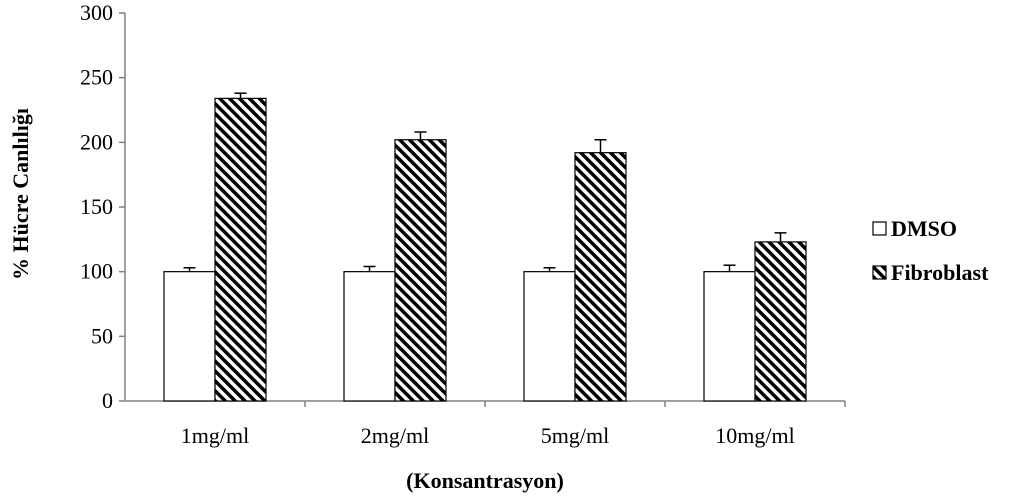 The height and width of the screenshot is (501, 1032). What do you see at coordinates (754, 435) in the screenshot?
I see `x-tick-label: 10mg/ml` at bounding box center [754, 435].